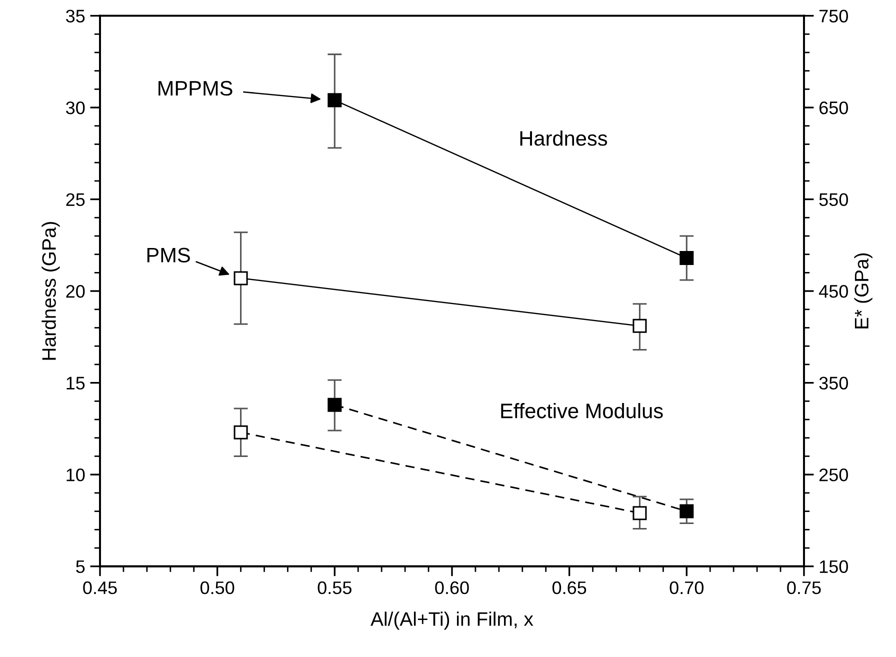 The height and width of the screenshot is (657, 896). What do you see at coordinates (80, 567) in the screenshot?
I see `y-tick-label: 5` at bounding box center [80, 567].